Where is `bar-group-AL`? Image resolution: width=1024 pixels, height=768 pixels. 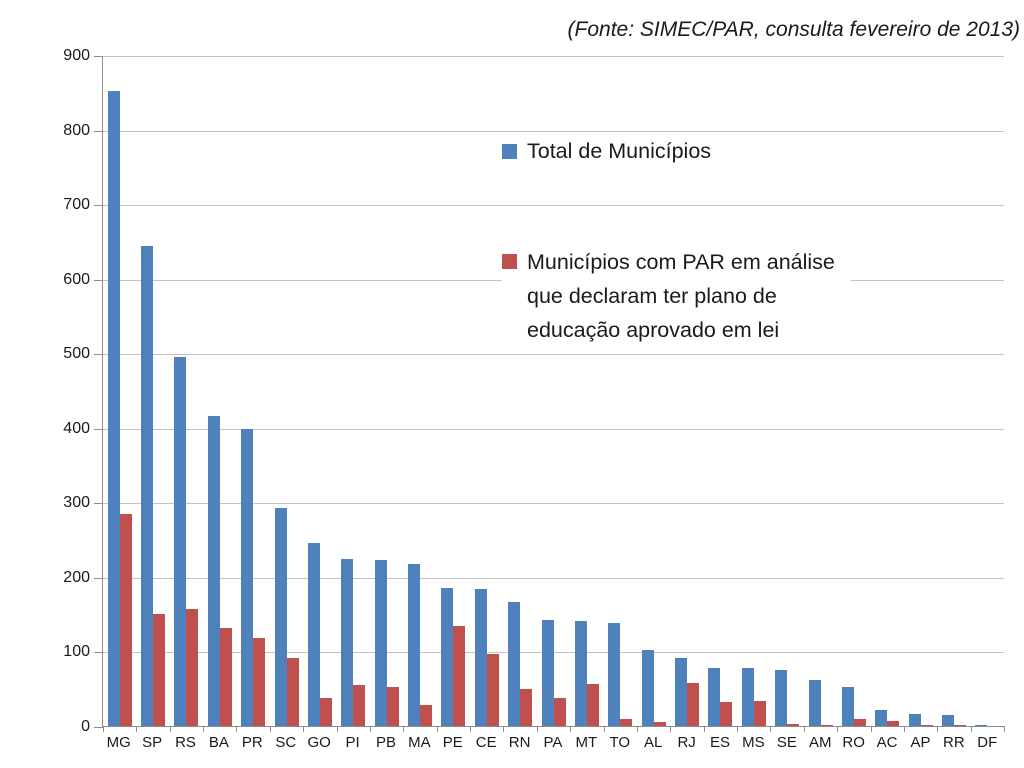 bar-group-AL is located at coordinates (653, 391).